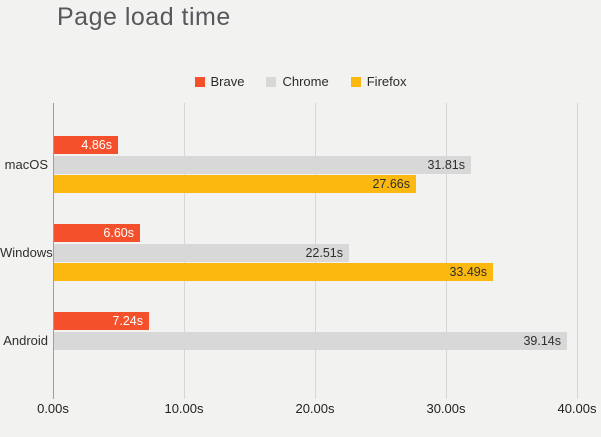 Image resolution: width=601 pixels, height=437 pixels. I want to click on chart-legend: Brave Chrome Firefox, so click(300, 81).